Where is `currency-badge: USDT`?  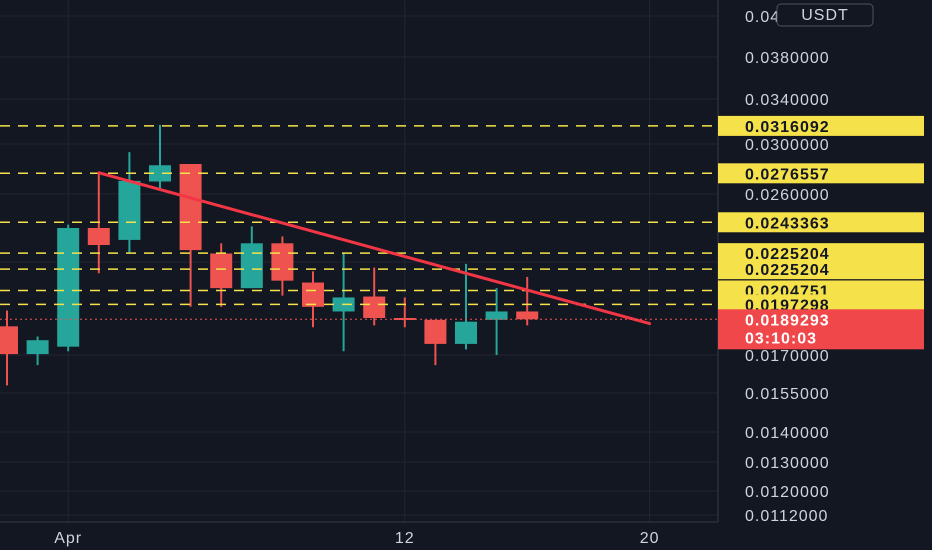
currency-badge: USDT is located at coordinates (825, 15).